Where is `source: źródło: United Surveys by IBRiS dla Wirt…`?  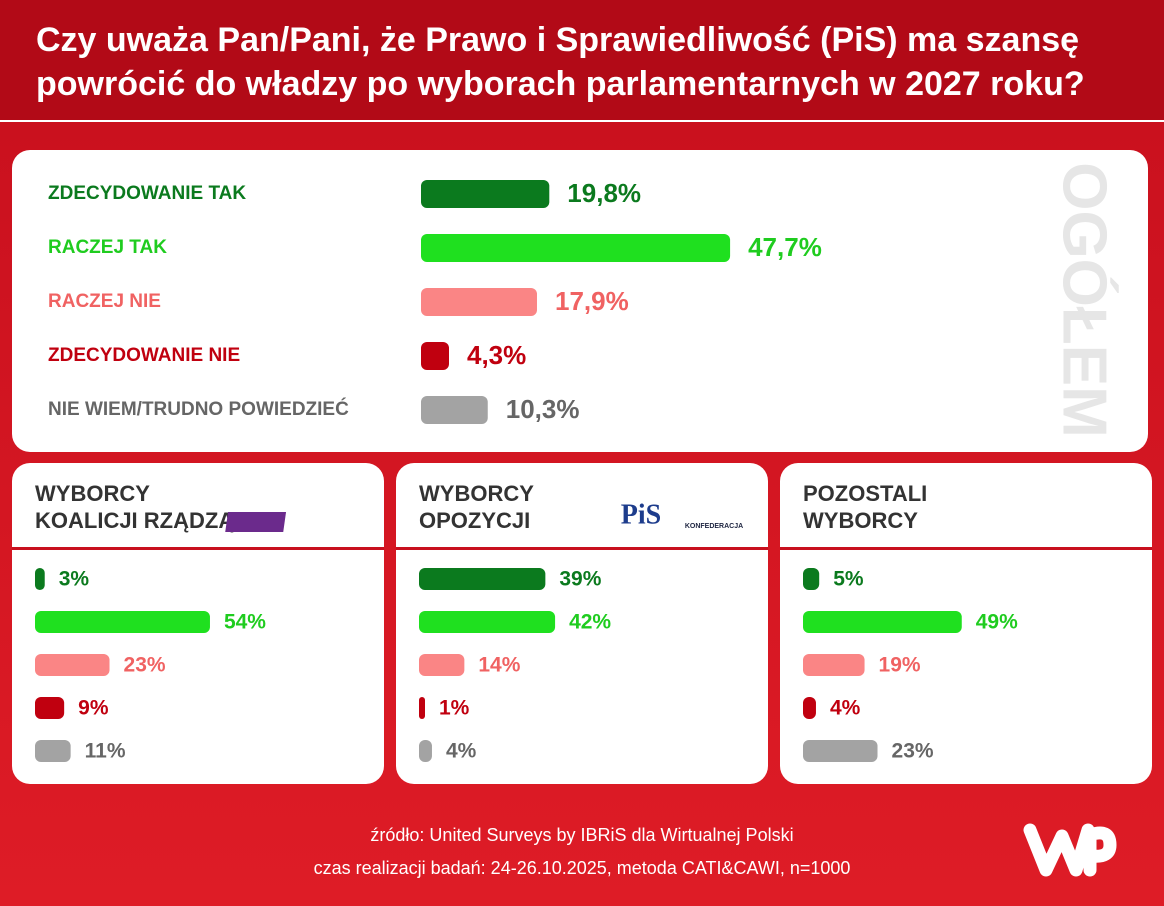 source: źródło: United Surveys by IBRiS dla Wirt… is located at coordinates (581, 835).